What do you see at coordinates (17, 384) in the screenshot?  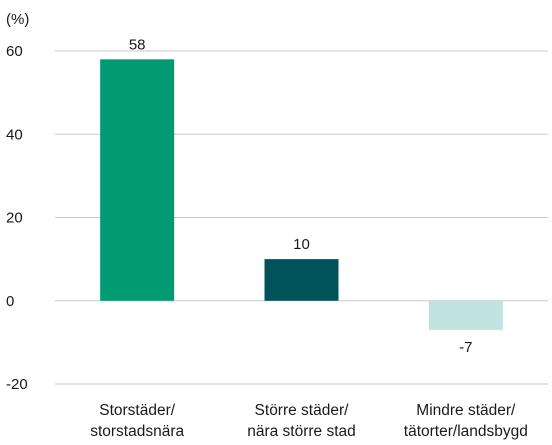 I see `y-tick-label: -20` at bounding box center [17, 384].